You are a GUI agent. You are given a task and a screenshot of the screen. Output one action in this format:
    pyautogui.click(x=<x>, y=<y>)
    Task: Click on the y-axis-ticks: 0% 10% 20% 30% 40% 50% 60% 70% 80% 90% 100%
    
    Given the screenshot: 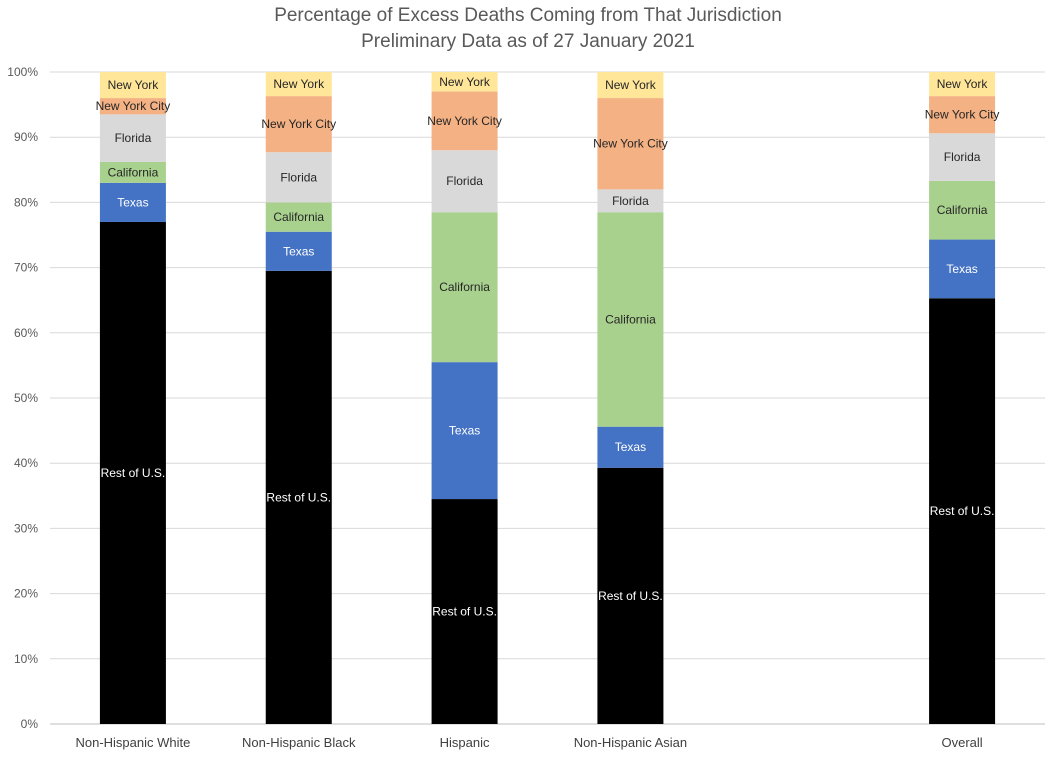 What is the action you would take?
    pyautogui.click(x=22, y=398)
    